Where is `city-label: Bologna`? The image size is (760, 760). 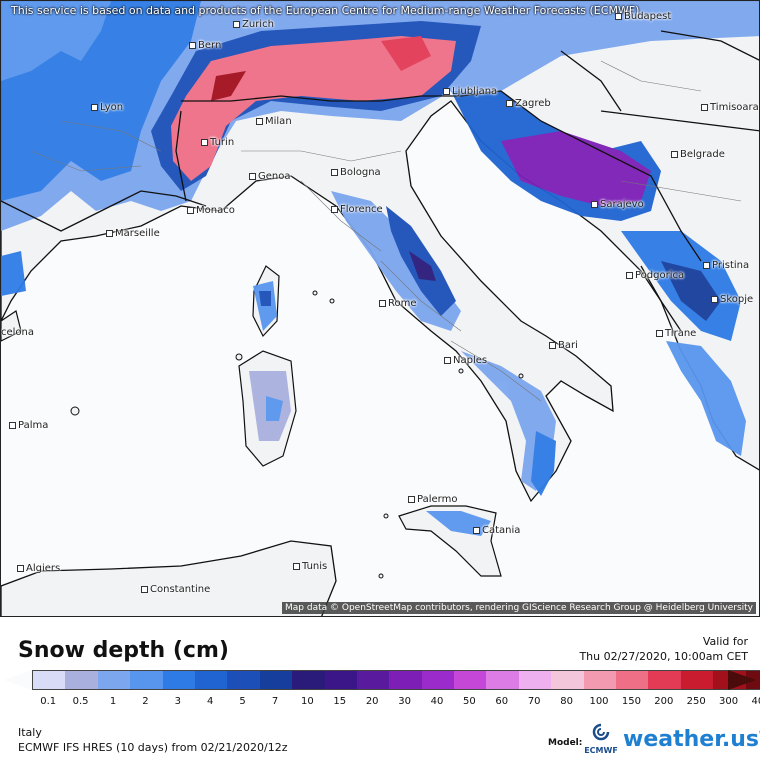 city-label: Bologna is located at coordinates (356, 172).